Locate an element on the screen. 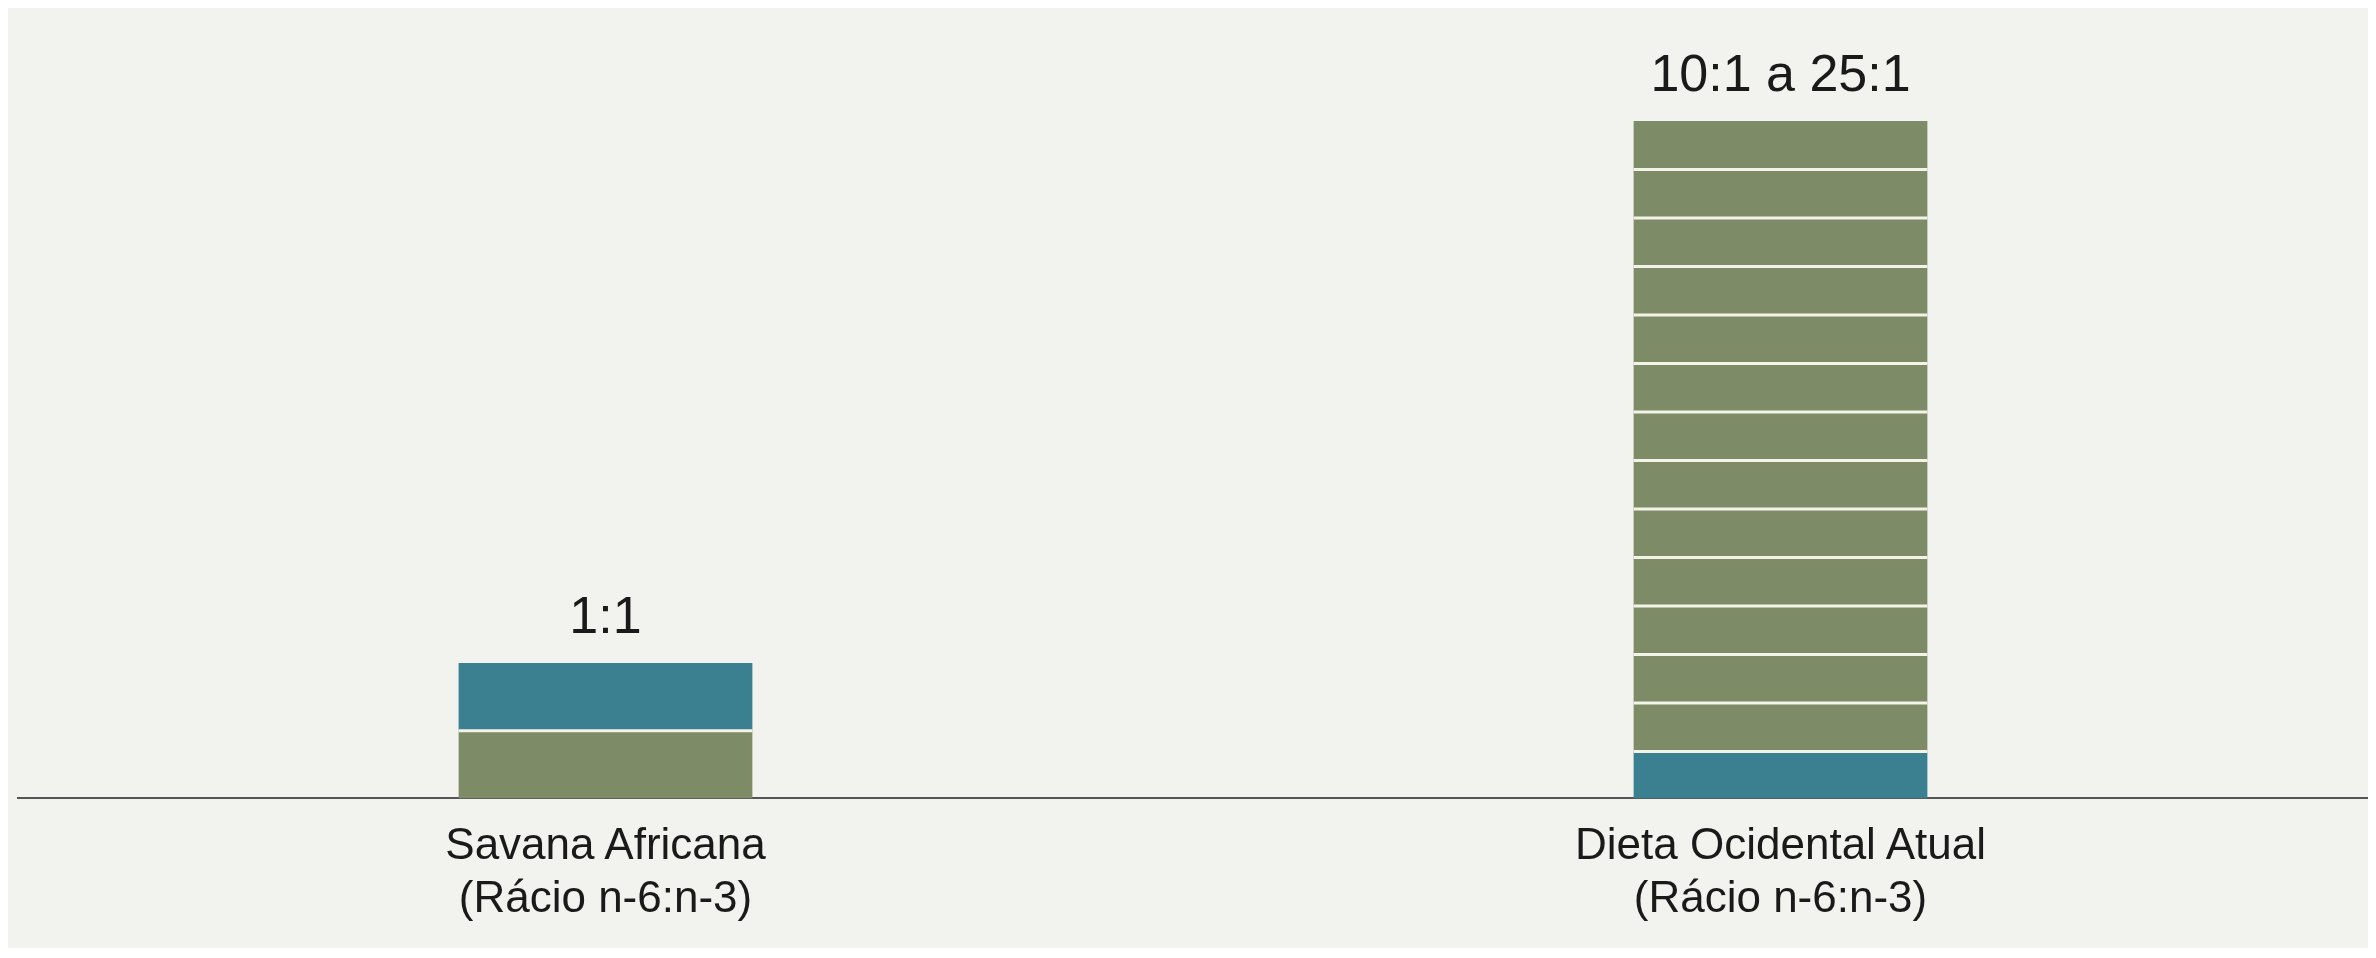 Image resolution: width=2376 pixels, height=958 pixels. total-label: 1:1 is located at coordinates (605, 615).